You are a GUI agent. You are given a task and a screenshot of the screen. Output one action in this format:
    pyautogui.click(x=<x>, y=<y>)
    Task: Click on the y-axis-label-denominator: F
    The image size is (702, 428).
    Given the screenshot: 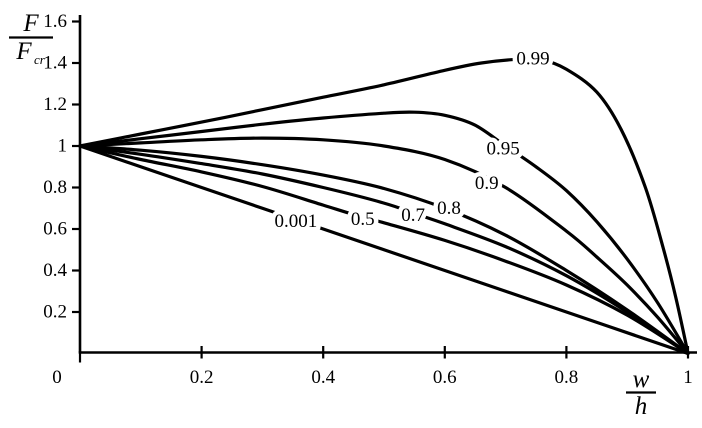 What is the action you would take?
    pyautogui.click(x=23, y=51)
    